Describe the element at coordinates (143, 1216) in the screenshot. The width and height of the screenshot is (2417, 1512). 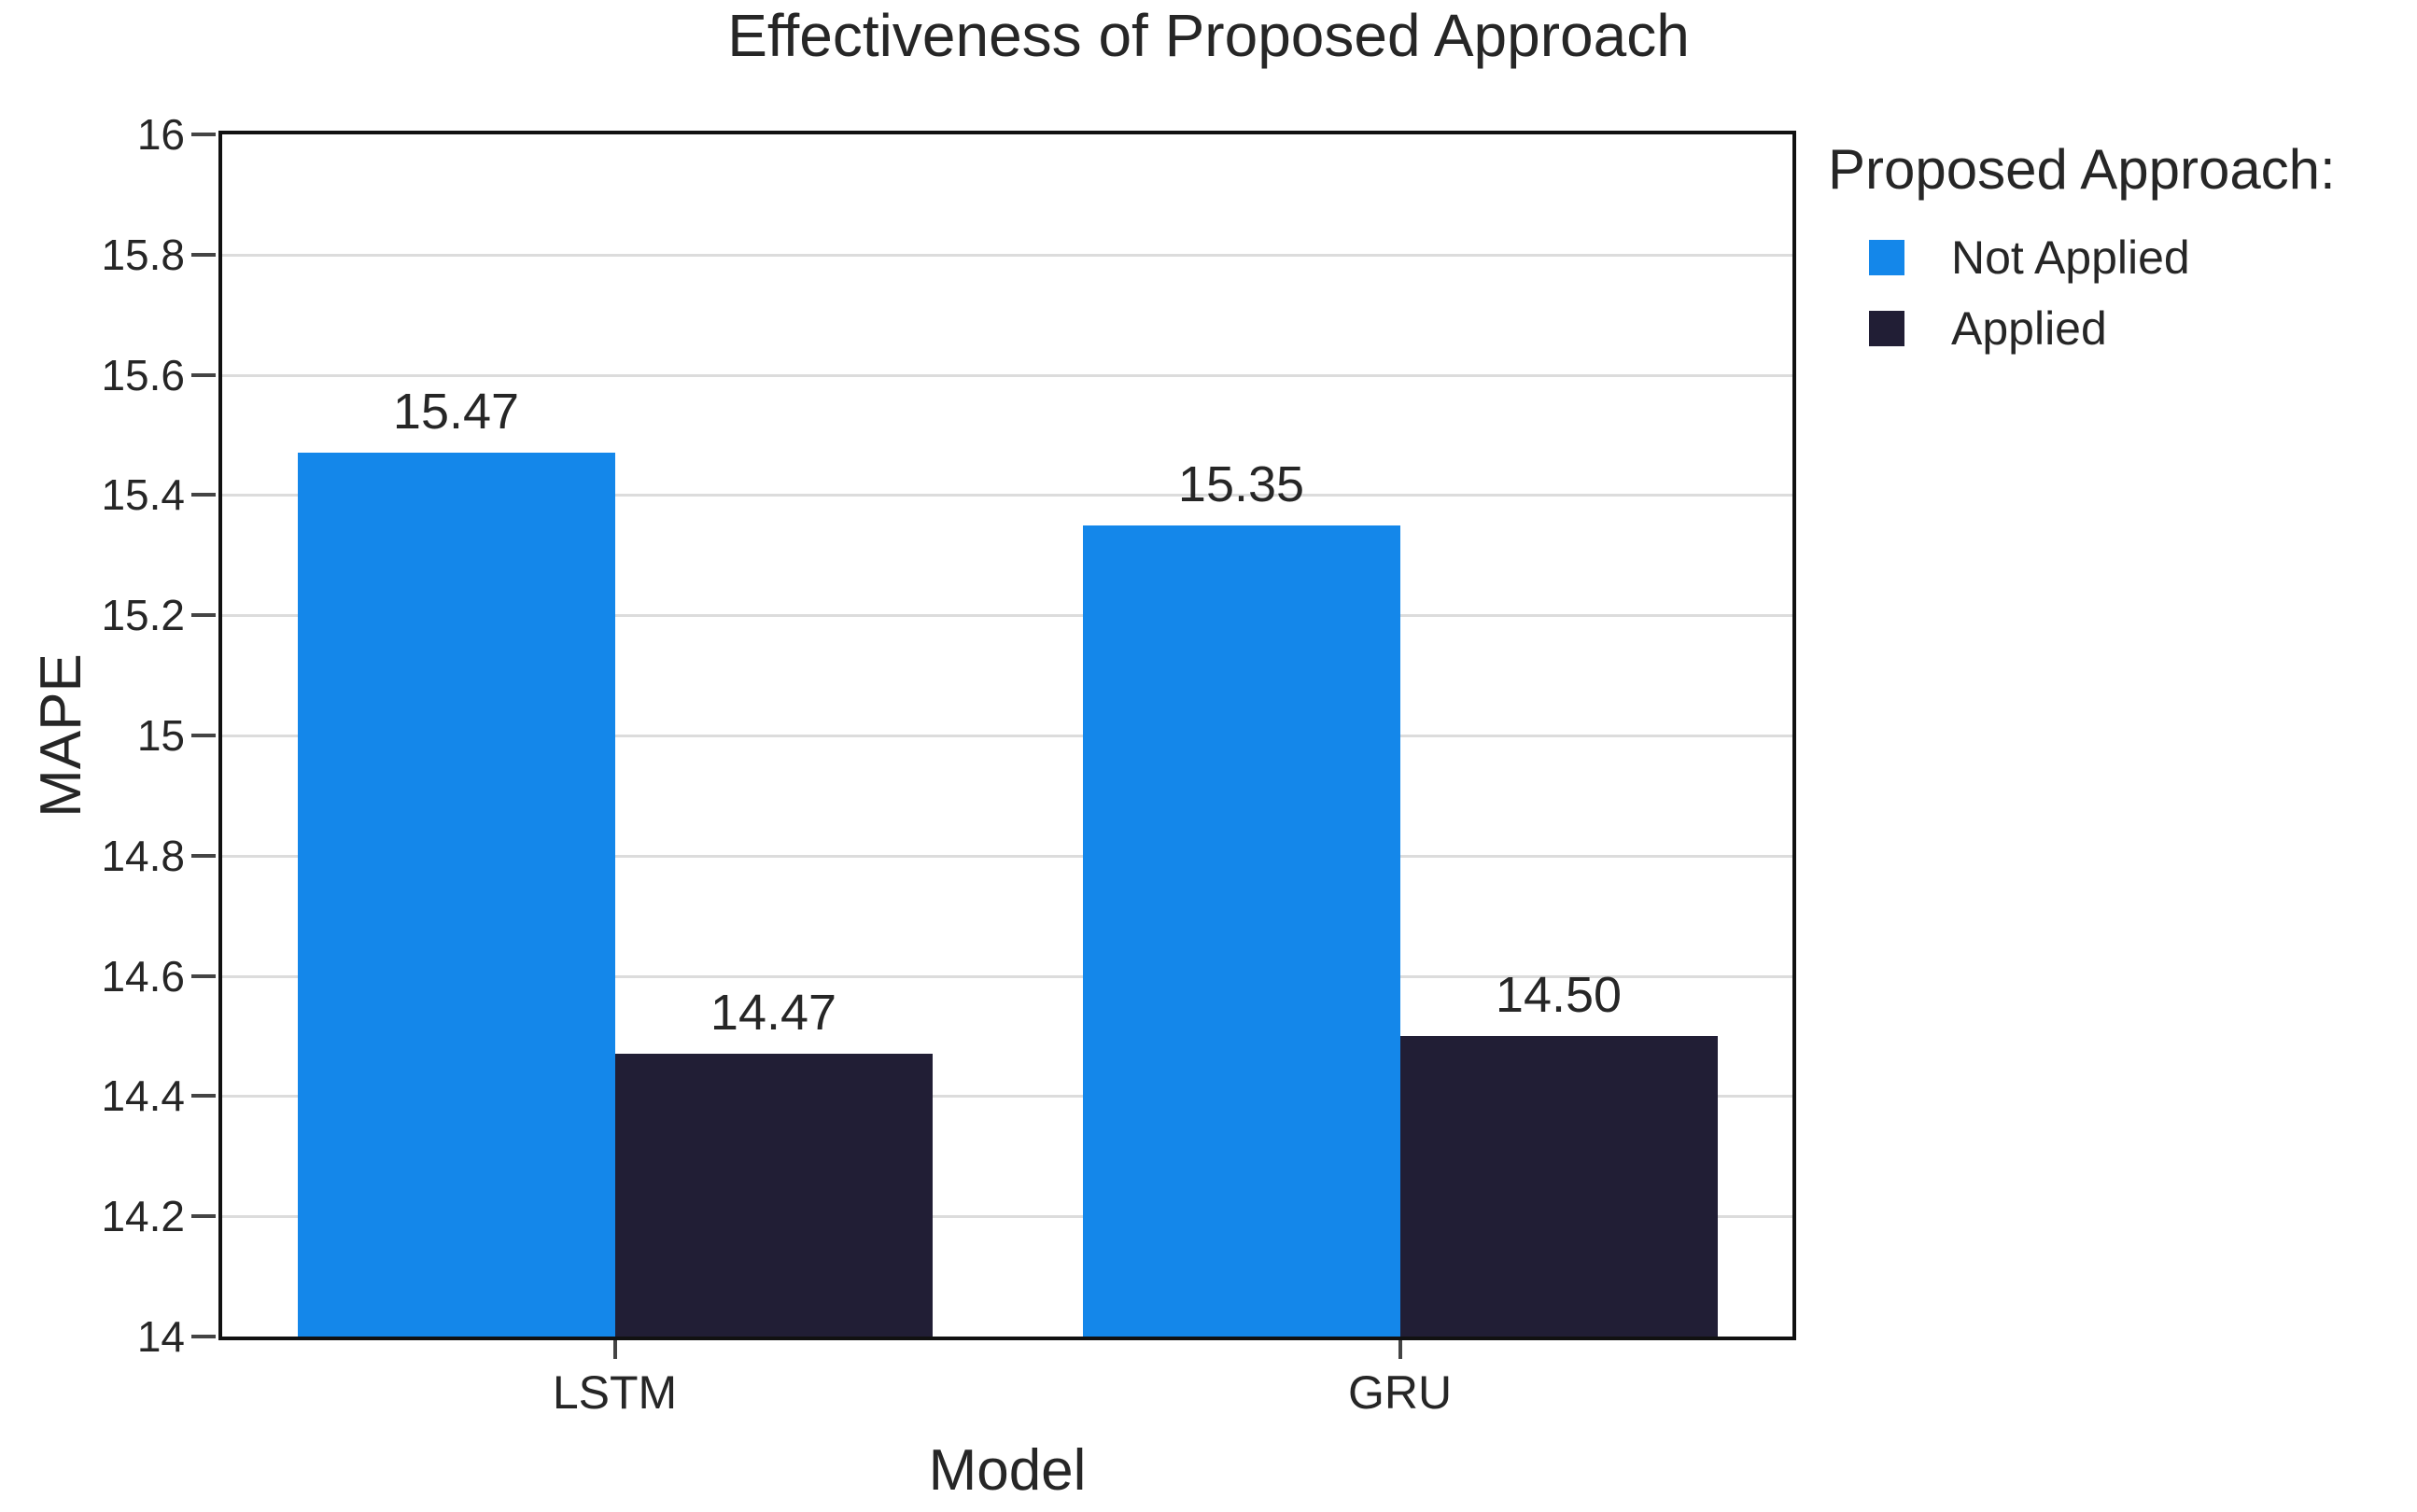
I see `y-tick-label: 14.2` at that location.